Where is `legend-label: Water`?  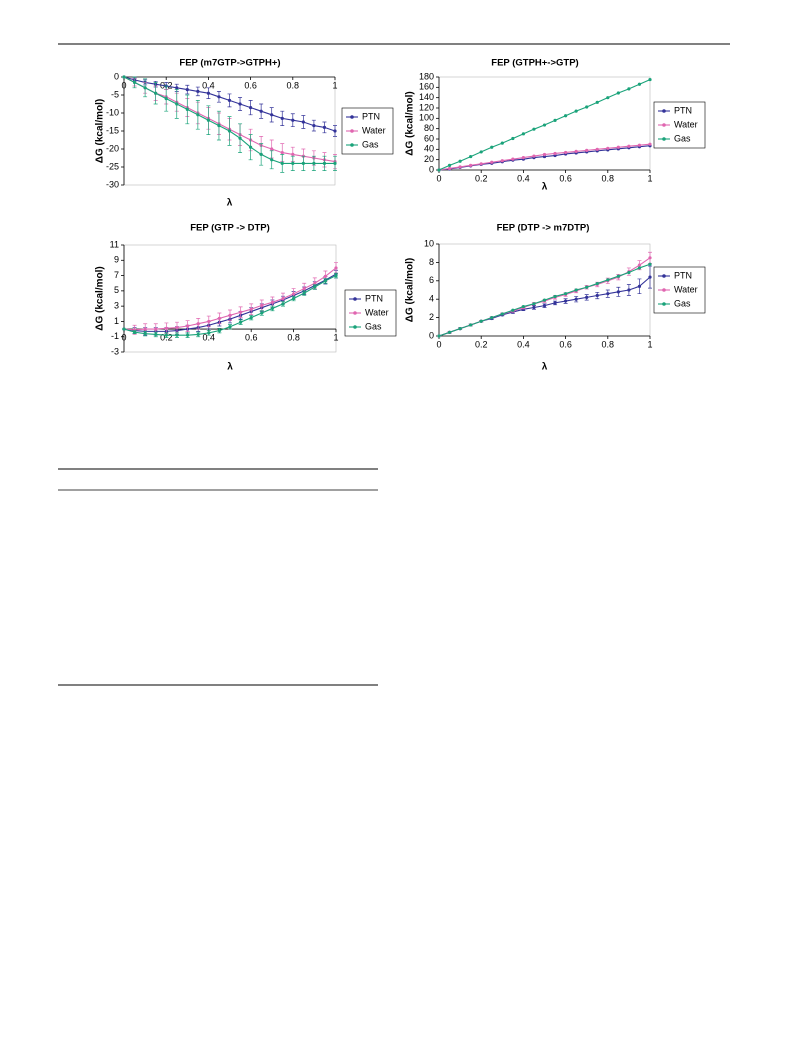
legend-label: Water is located at coordinates (686, 124).